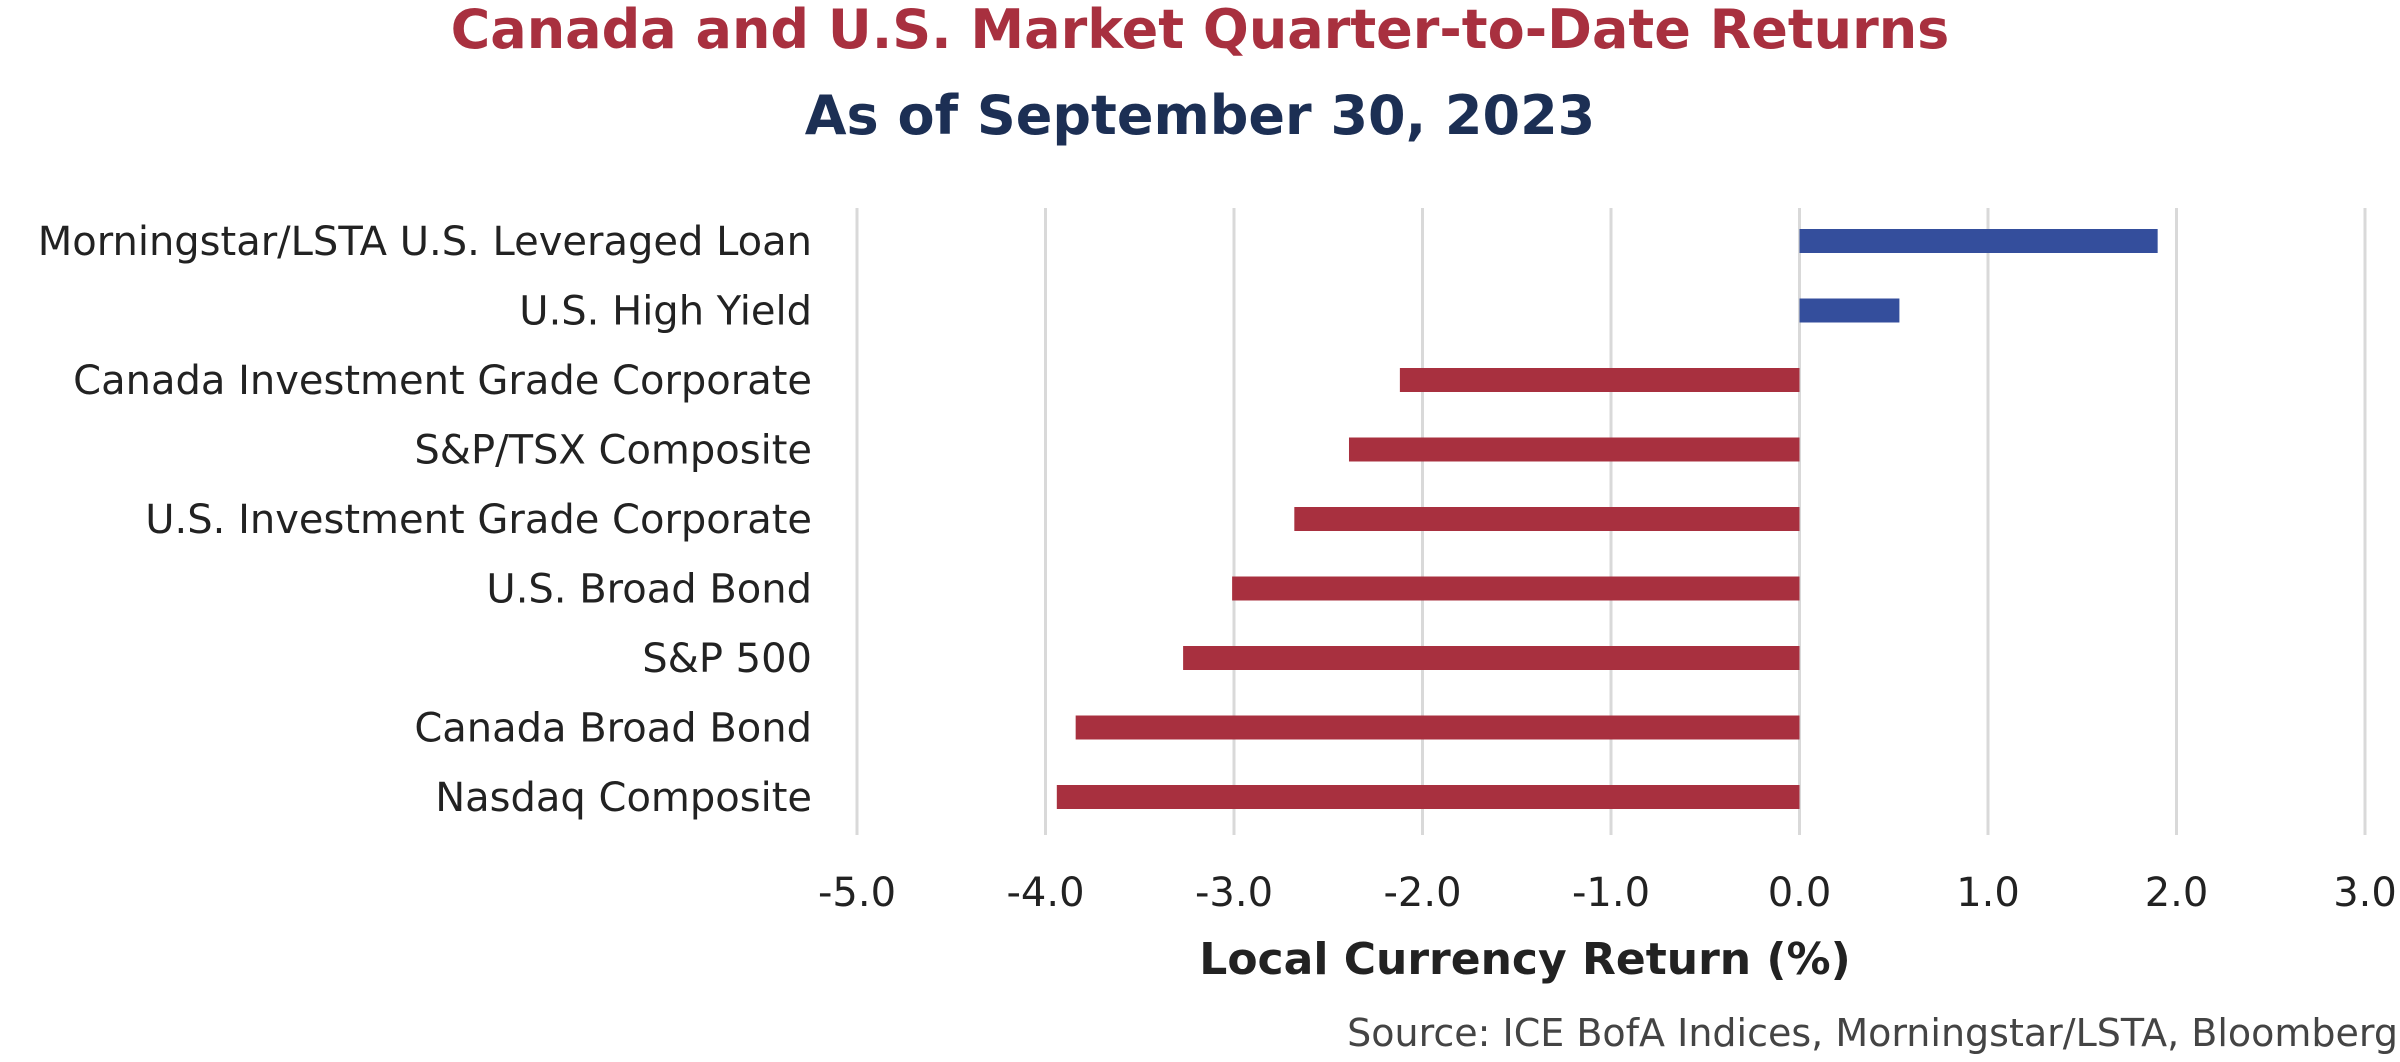 The height and width of the screenshot is (1062, 2400). I want to click on chart-subtitle: As of September 30, 2023, so click(1200, 115).